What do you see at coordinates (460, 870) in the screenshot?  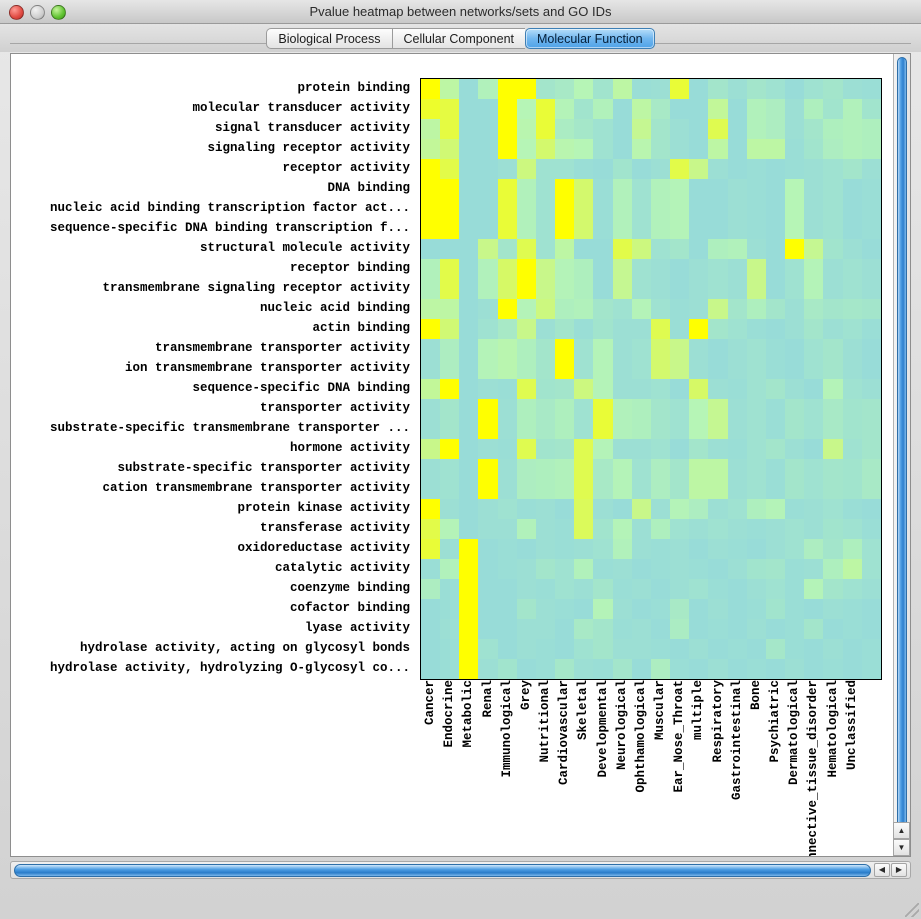 I see `horizontal-scrollbar: ◀ ▶` at bounding box center [460, 870].